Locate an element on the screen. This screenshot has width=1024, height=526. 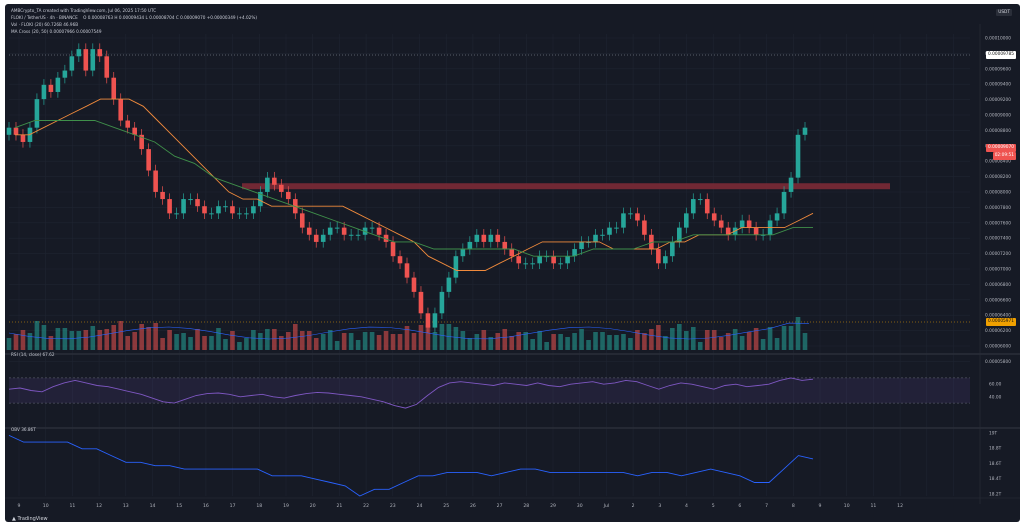
time-tick-label: 14 is located at coordinates (153, 506).